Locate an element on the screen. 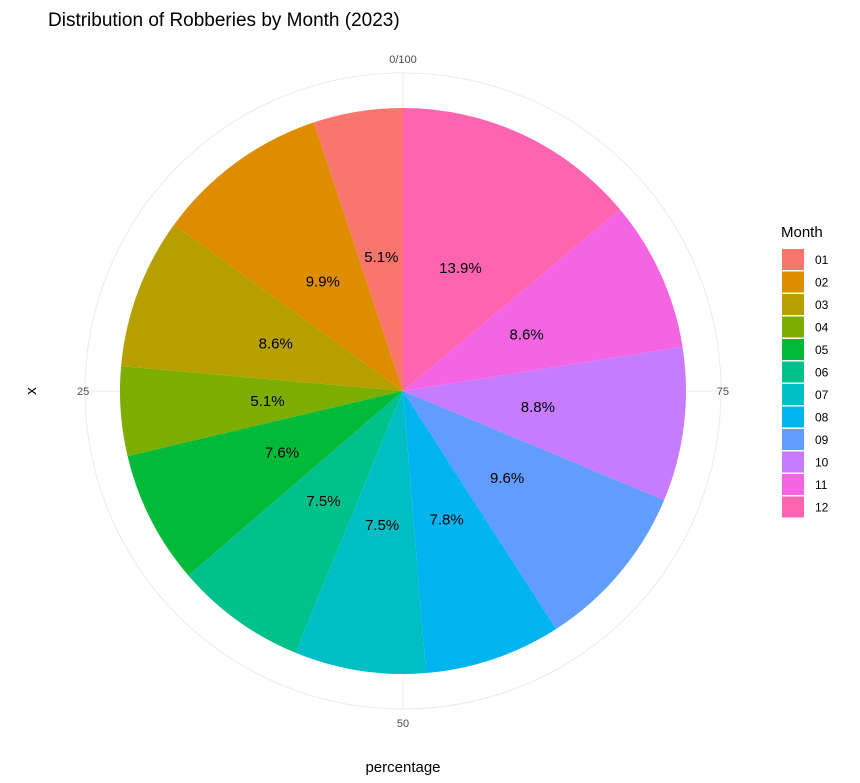 This screenshot has height=783, width=860. legend-title: Month is located at coordinates (802, 232).